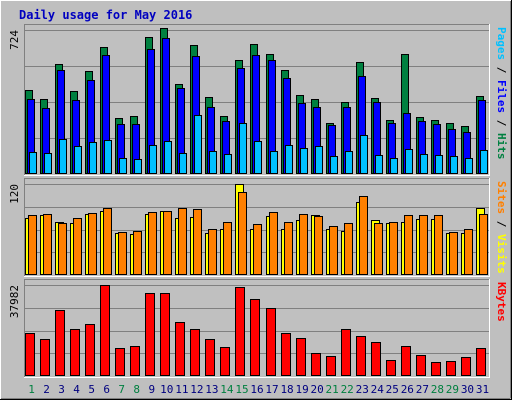 This screenshot has height=400, width=512. Describe the element at coordinates (501, 302) in the screenshot. I see `legend-entry: KBytes` at that location.